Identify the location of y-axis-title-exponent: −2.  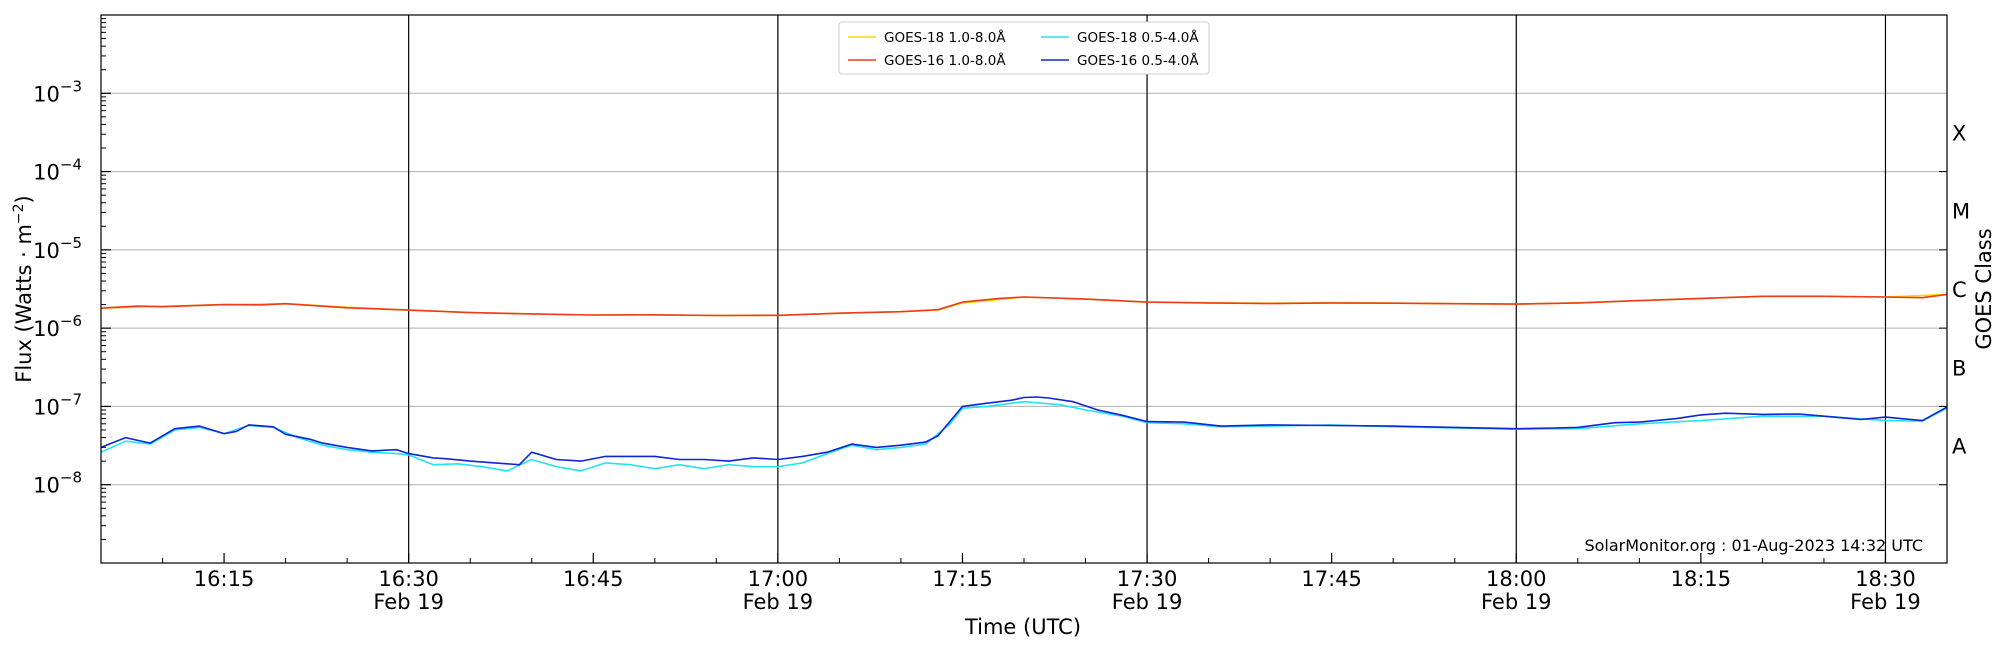
(19, 213).